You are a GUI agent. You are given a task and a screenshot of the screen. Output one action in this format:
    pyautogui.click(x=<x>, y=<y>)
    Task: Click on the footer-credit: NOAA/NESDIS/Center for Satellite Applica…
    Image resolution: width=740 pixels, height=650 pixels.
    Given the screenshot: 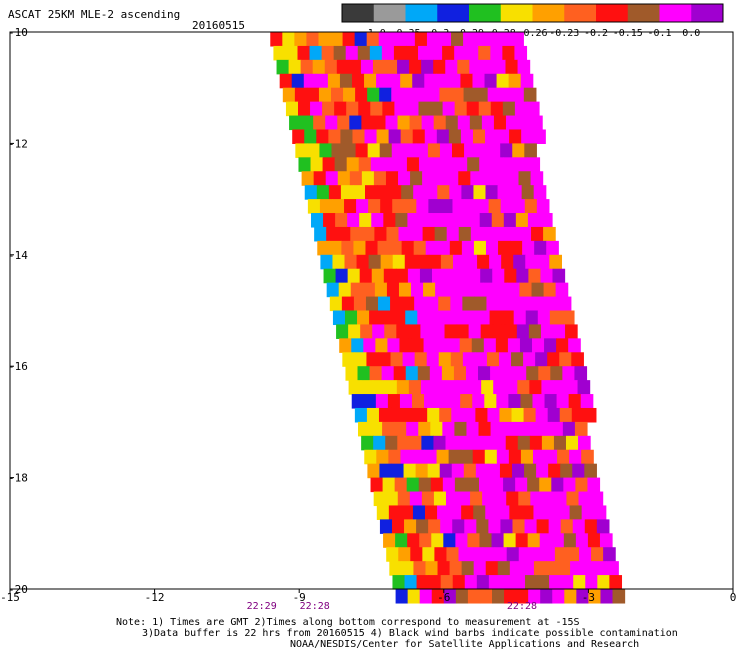 What is the action you would take?
    pyautogui.click(x=465, y=644)
    